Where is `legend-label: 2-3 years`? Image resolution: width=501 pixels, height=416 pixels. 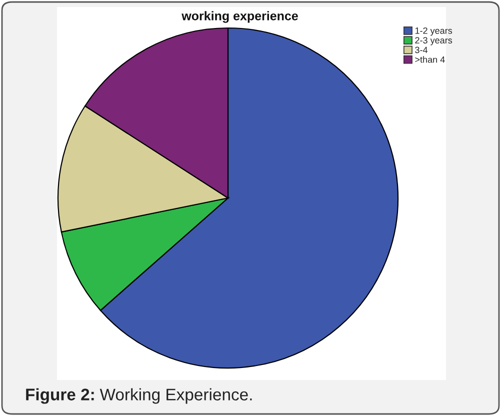
legend-label: 2-3 years is located at coordinates (433, 41).